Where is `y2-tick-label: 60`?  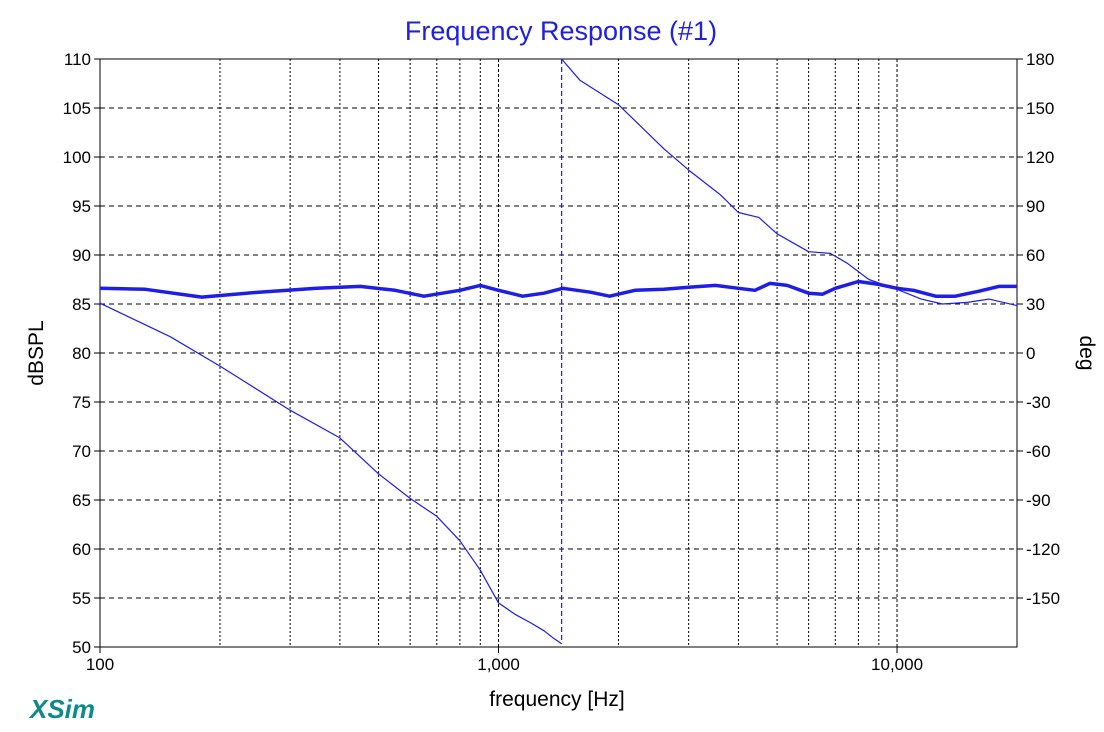
y2-tick-label: 60 is located at coordinates (1035, 255).